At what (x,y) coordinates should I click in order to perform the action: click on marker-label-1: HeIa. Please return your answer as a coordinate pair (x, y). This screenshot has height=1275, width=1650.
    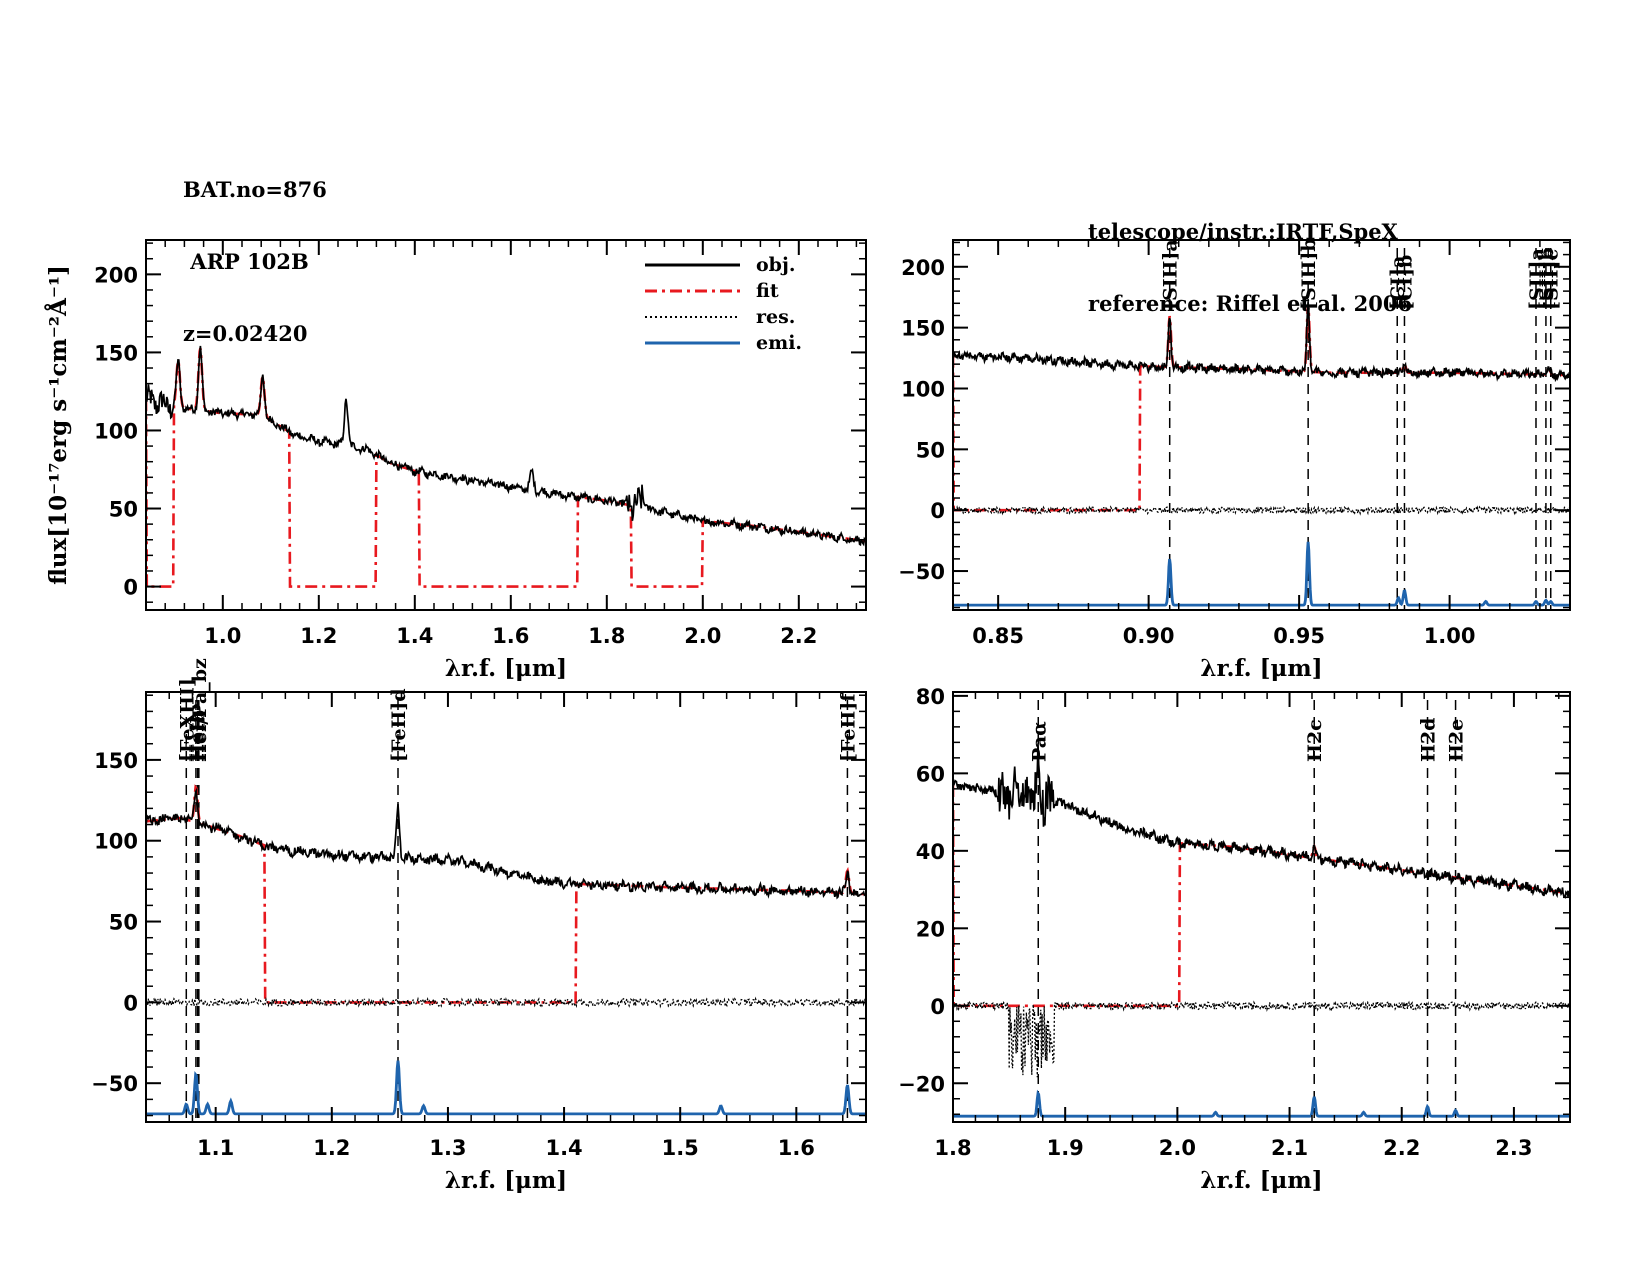
    Looking at the image, I should click on (197, 736).